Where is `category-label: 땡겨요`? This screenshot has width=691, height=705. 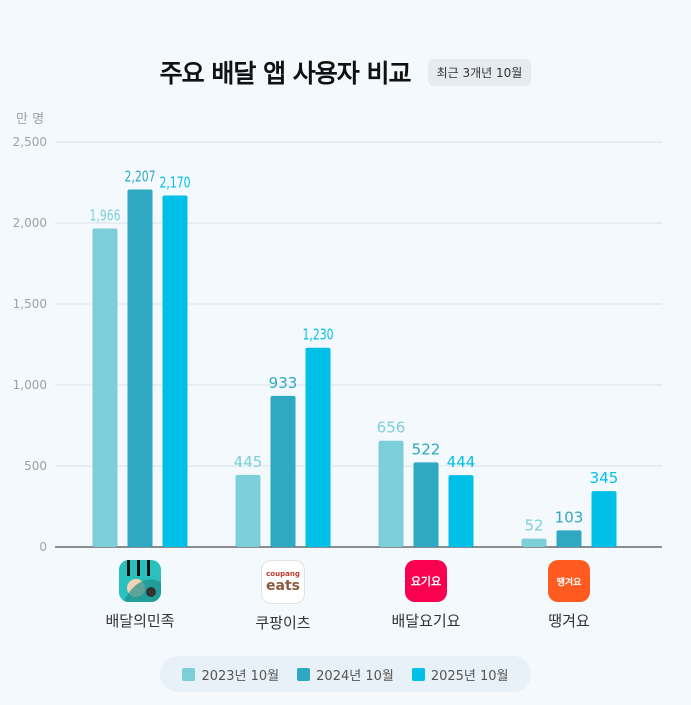
category-label: 땡겨요 is located at coordinates (569, 621).